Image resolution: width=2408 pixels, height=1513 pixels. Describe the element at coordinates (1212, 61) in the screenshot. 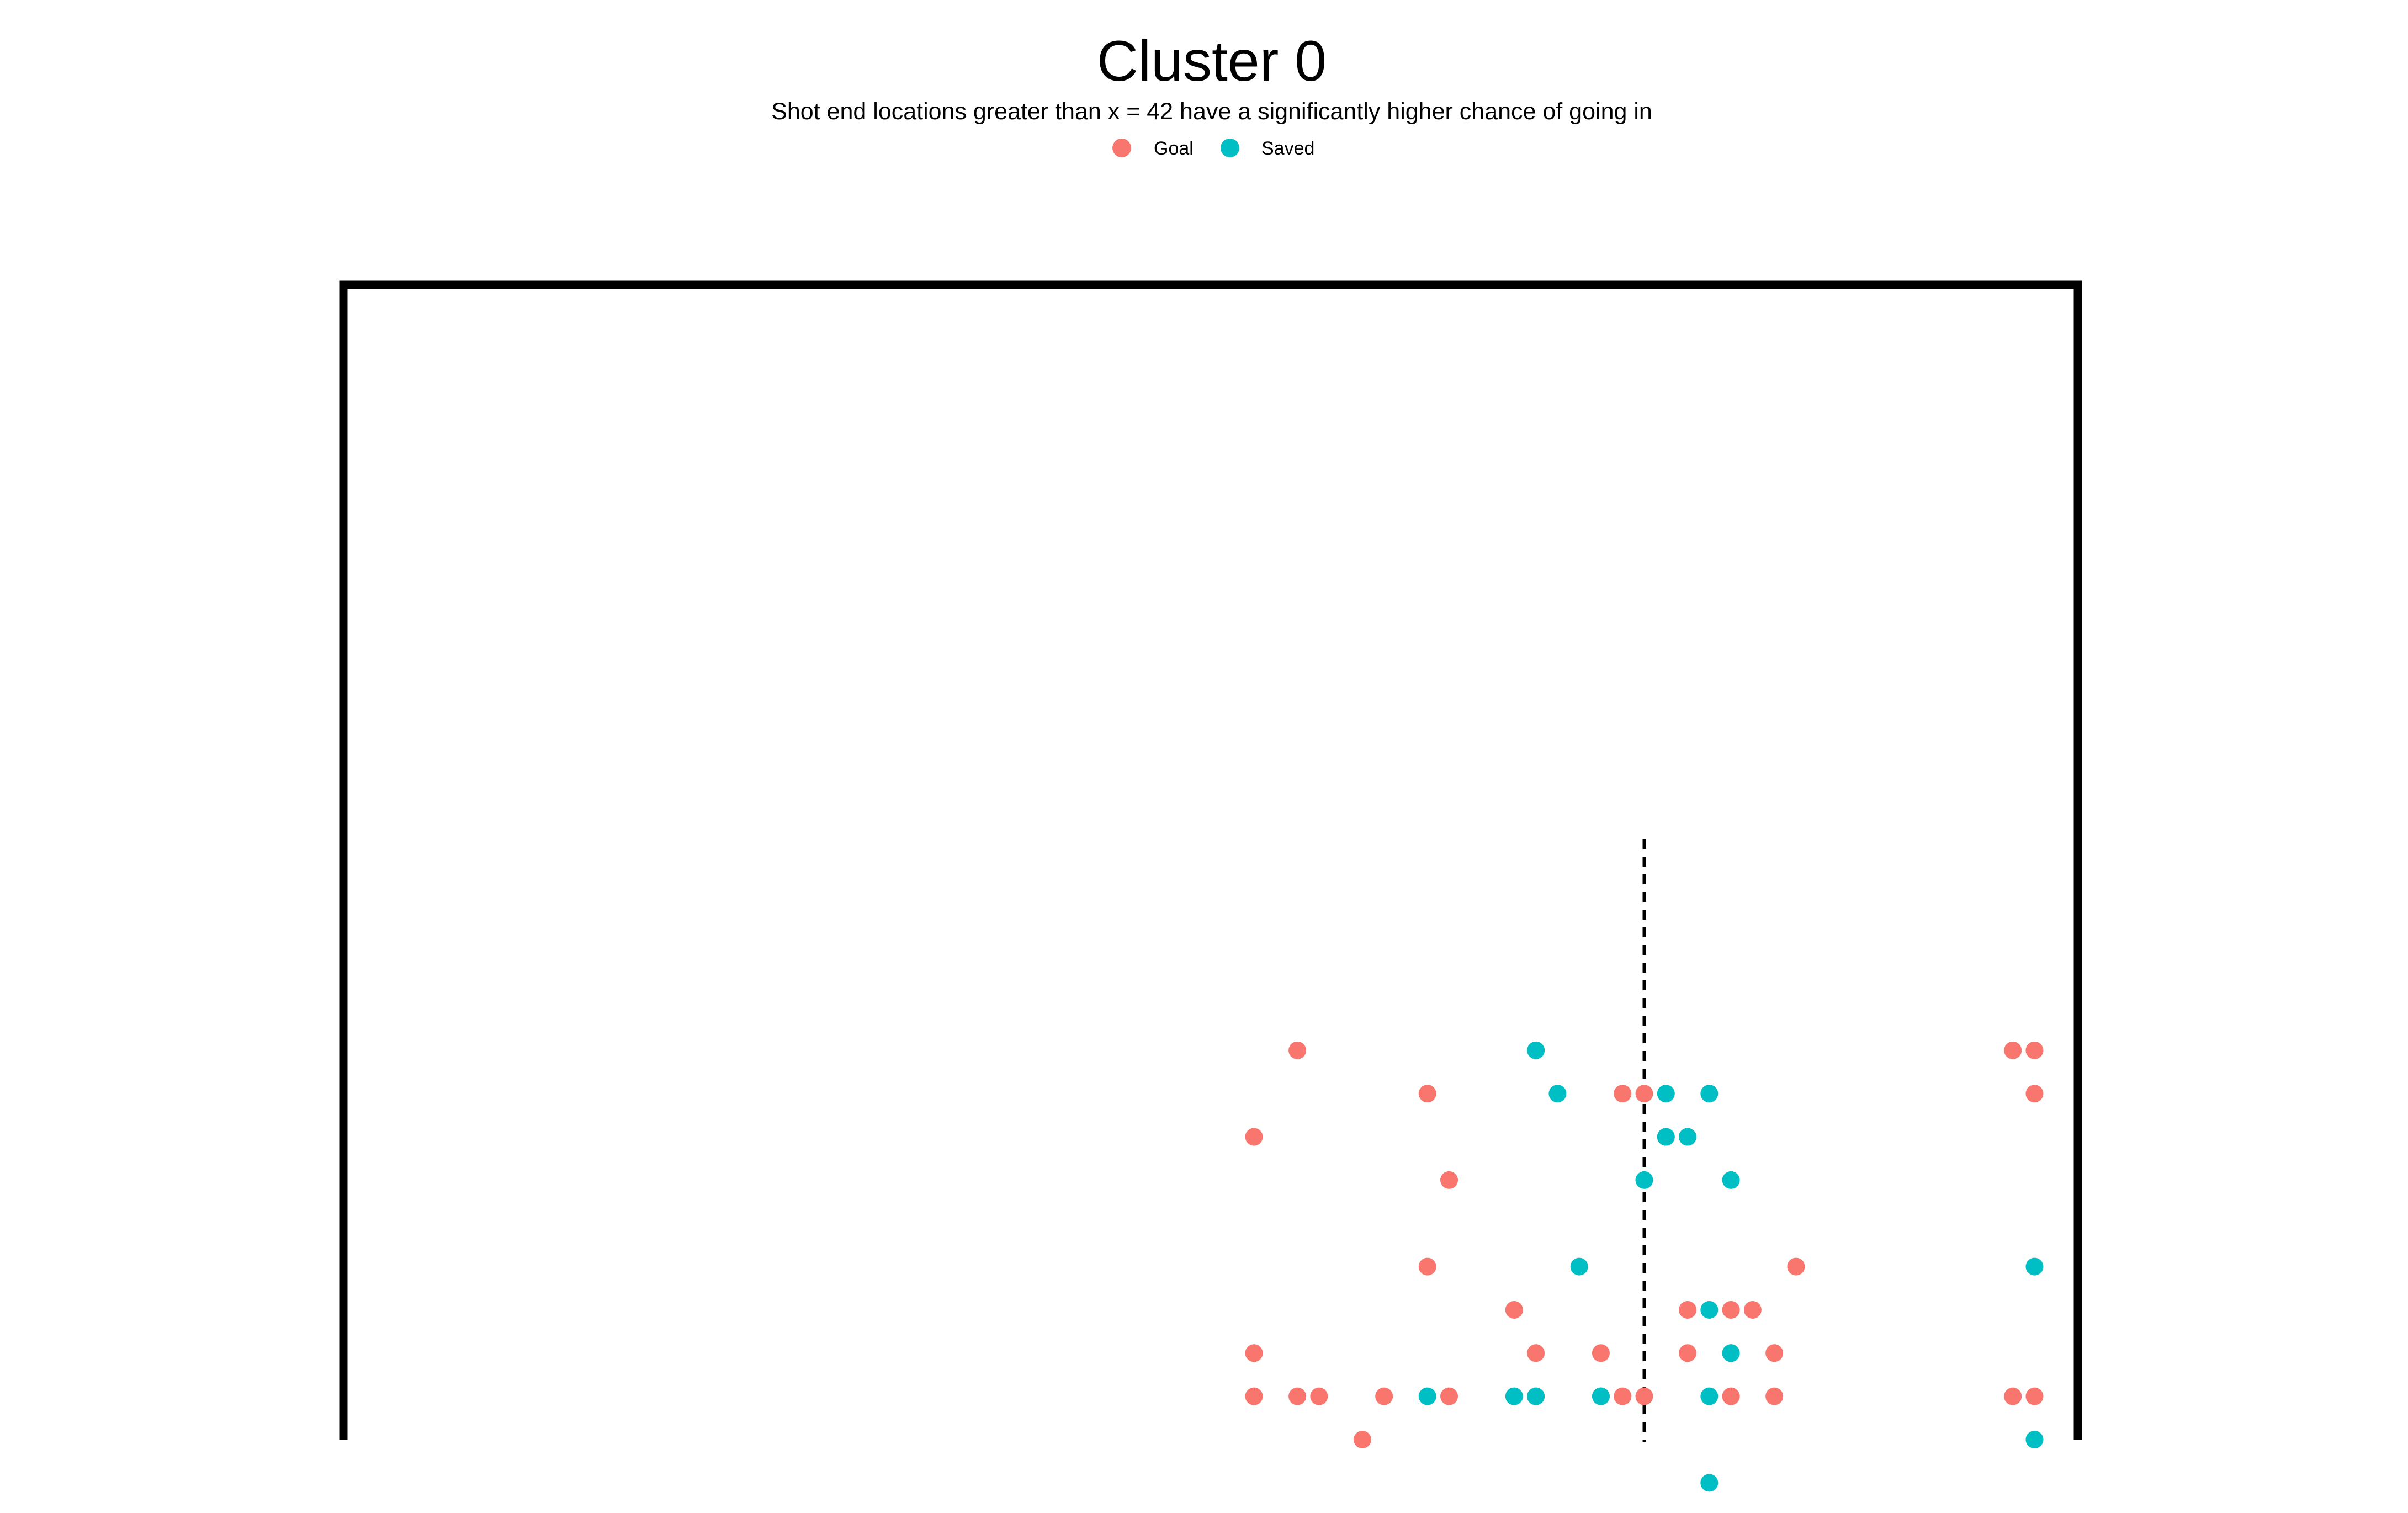

I see `chart-title: Cluster 0` at that location.